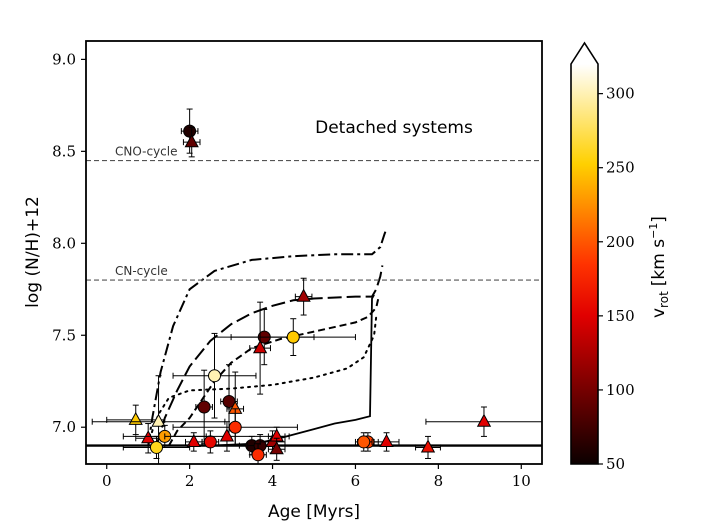 Image resolution: width=707 pixels, height=526 pixels. I want to click on reference-line-label: CN-cycle, so click(141, 271).